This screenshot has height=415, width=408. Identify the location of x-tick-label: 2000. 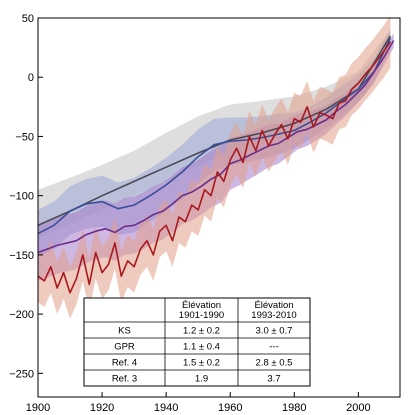
(358, 408).